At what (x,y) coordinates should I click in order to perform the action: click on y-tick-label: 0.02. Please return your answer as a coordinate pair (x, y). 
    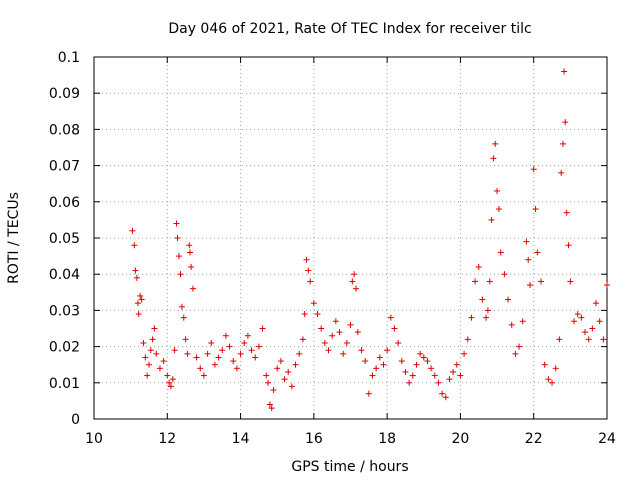
    Looking at the image, I should click on (64, 348).